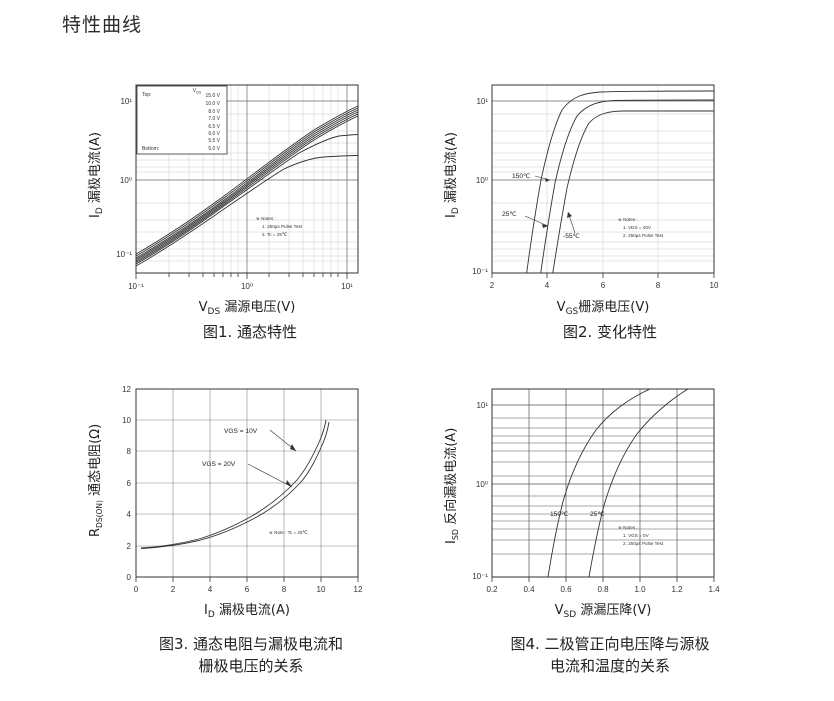  What do you see at coordinates (241, 276) in the screenshot?
I see `fig1-x-tickmarks` at bounding box center [241, 276].